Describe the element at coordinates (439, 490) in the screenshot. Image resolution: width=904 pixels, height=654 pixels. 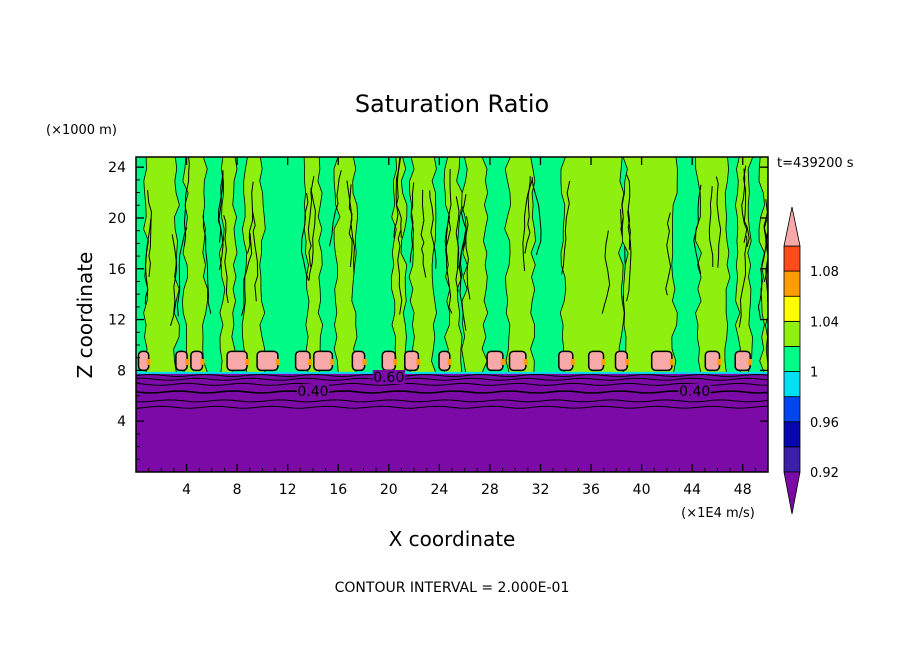
I see `x-tick-label: 24` at that location.